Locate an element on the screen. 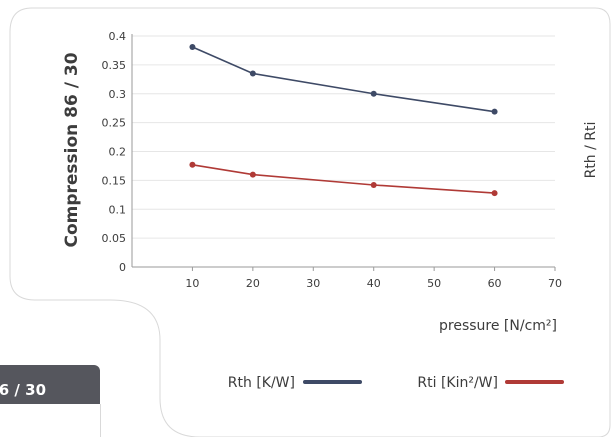 Image resolution: width=613 pixels, height=437 pixels. y-tick-label: 0.35 is located at coordinates (114, 65).